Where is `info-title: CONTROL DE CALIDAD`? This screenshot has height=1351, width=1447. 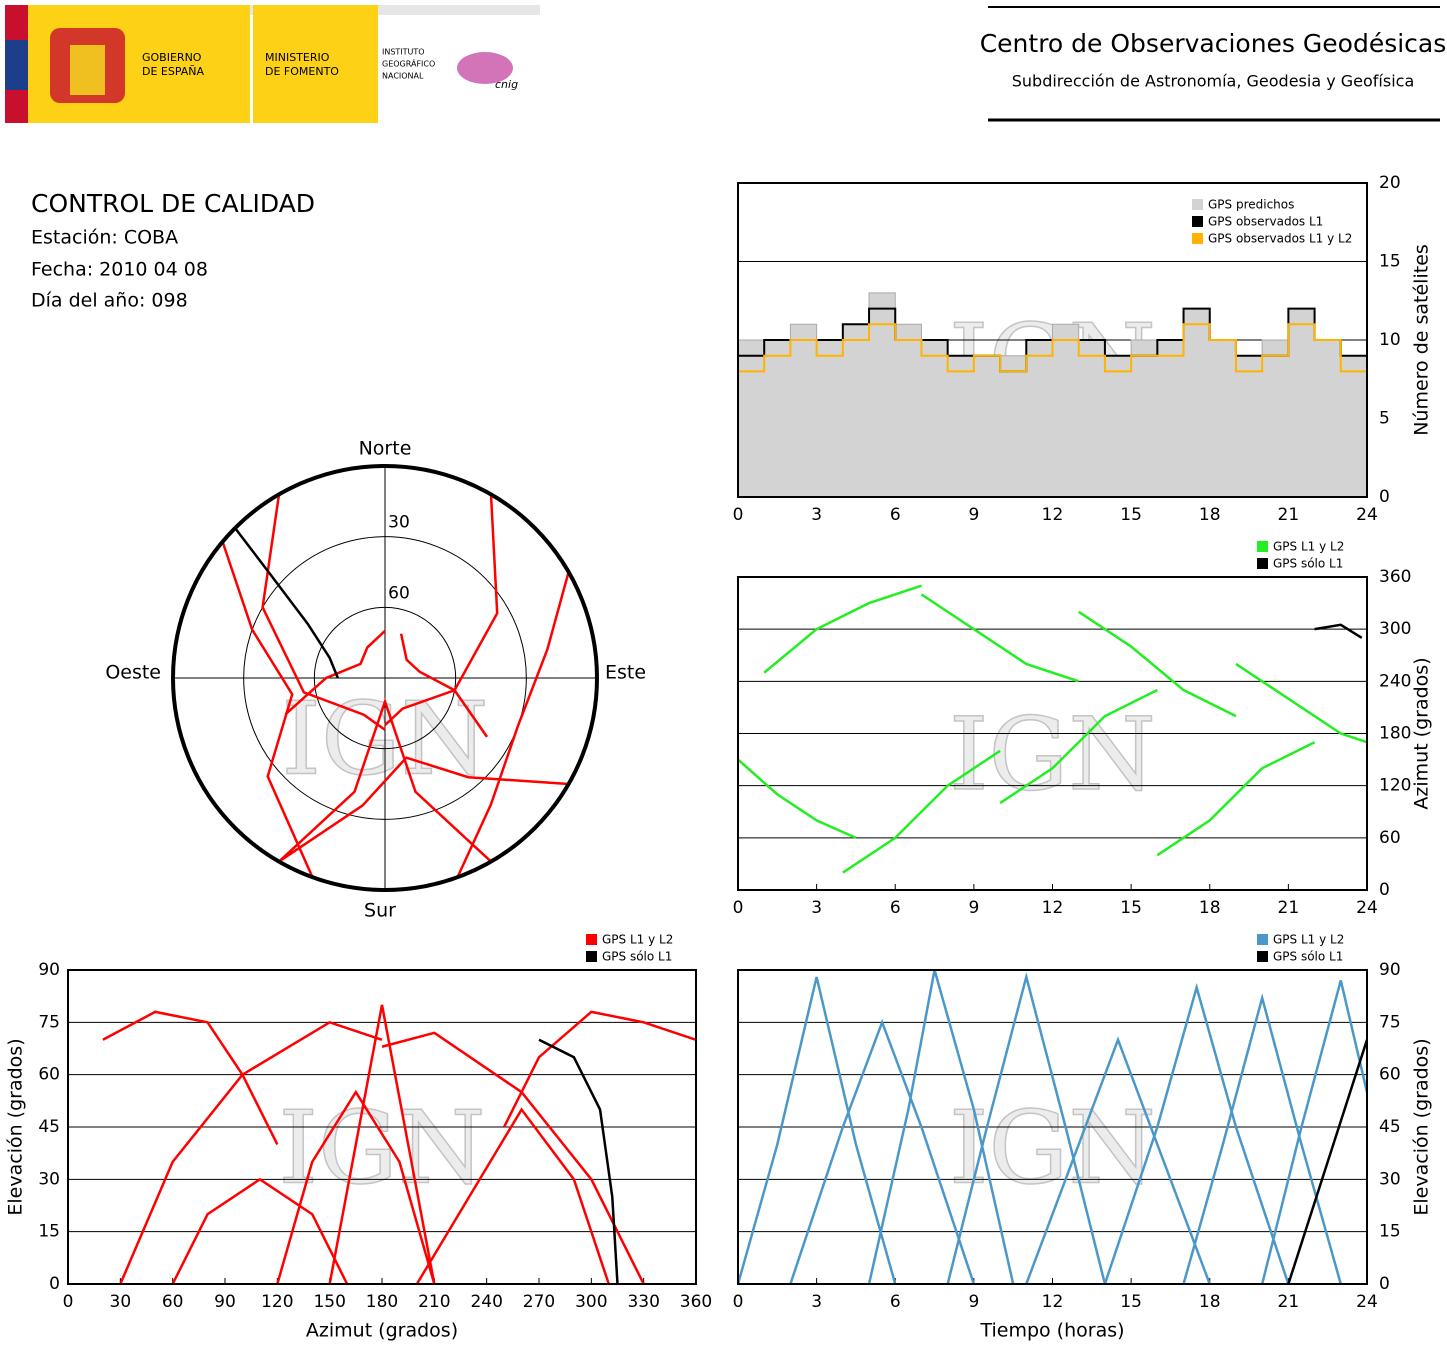
info-title: CONTROL DE CALIDAD is located at coordinates (173, 203).